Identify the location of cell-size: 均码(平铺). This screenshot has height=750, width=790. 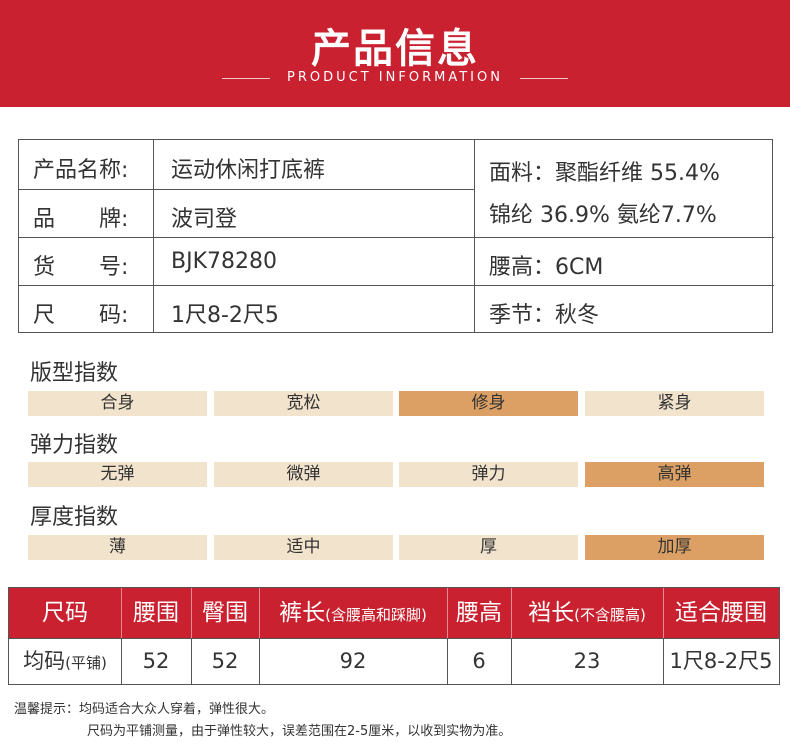
(65, 661).